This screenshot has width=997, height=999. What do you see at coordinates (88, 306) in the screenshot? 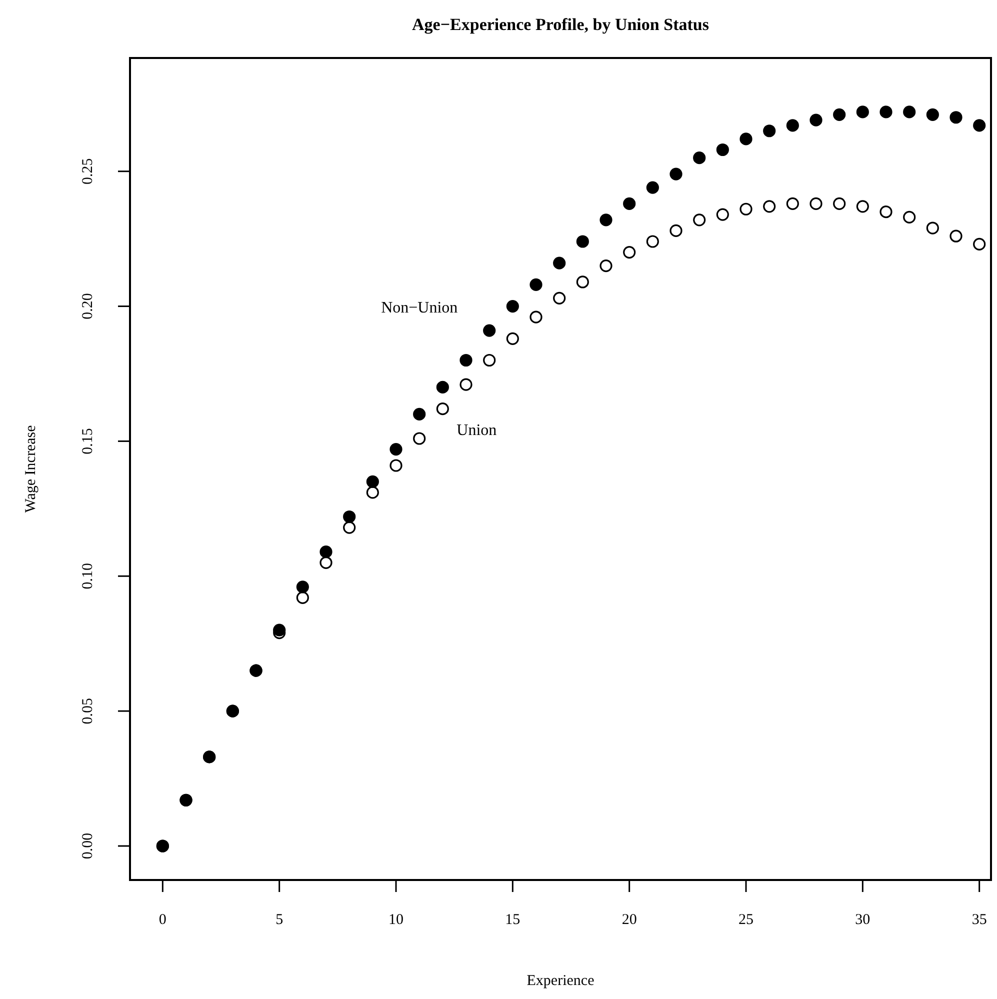
I see `y-tick-label: 0.20` at bounding box center [88, 306].